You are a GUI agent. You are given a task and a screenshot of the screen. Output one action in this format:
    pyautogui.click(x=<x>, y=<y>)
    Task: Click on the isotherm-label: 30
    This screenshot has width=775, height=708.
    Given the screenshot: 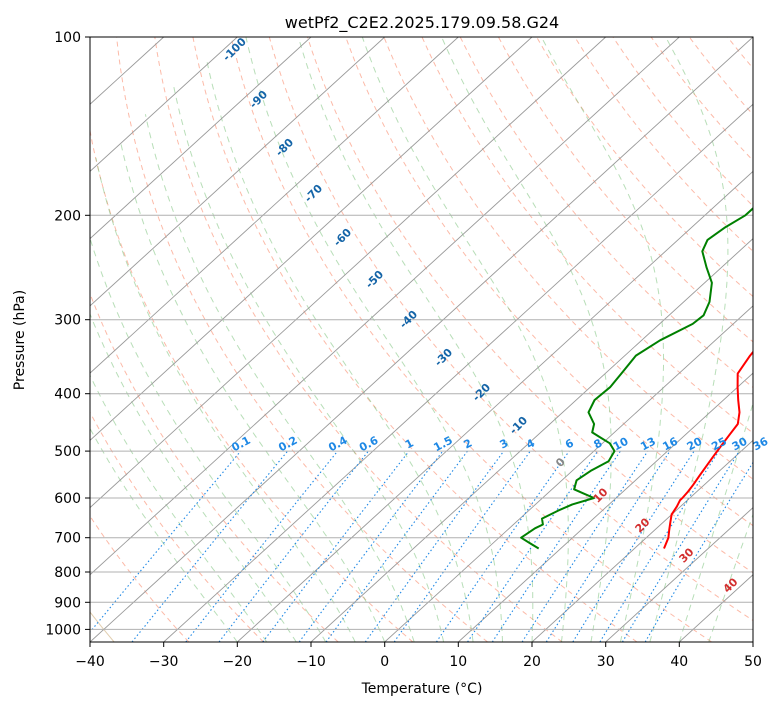 What is the action you would take?
    pyautogui.click(x=687, y=555)
    